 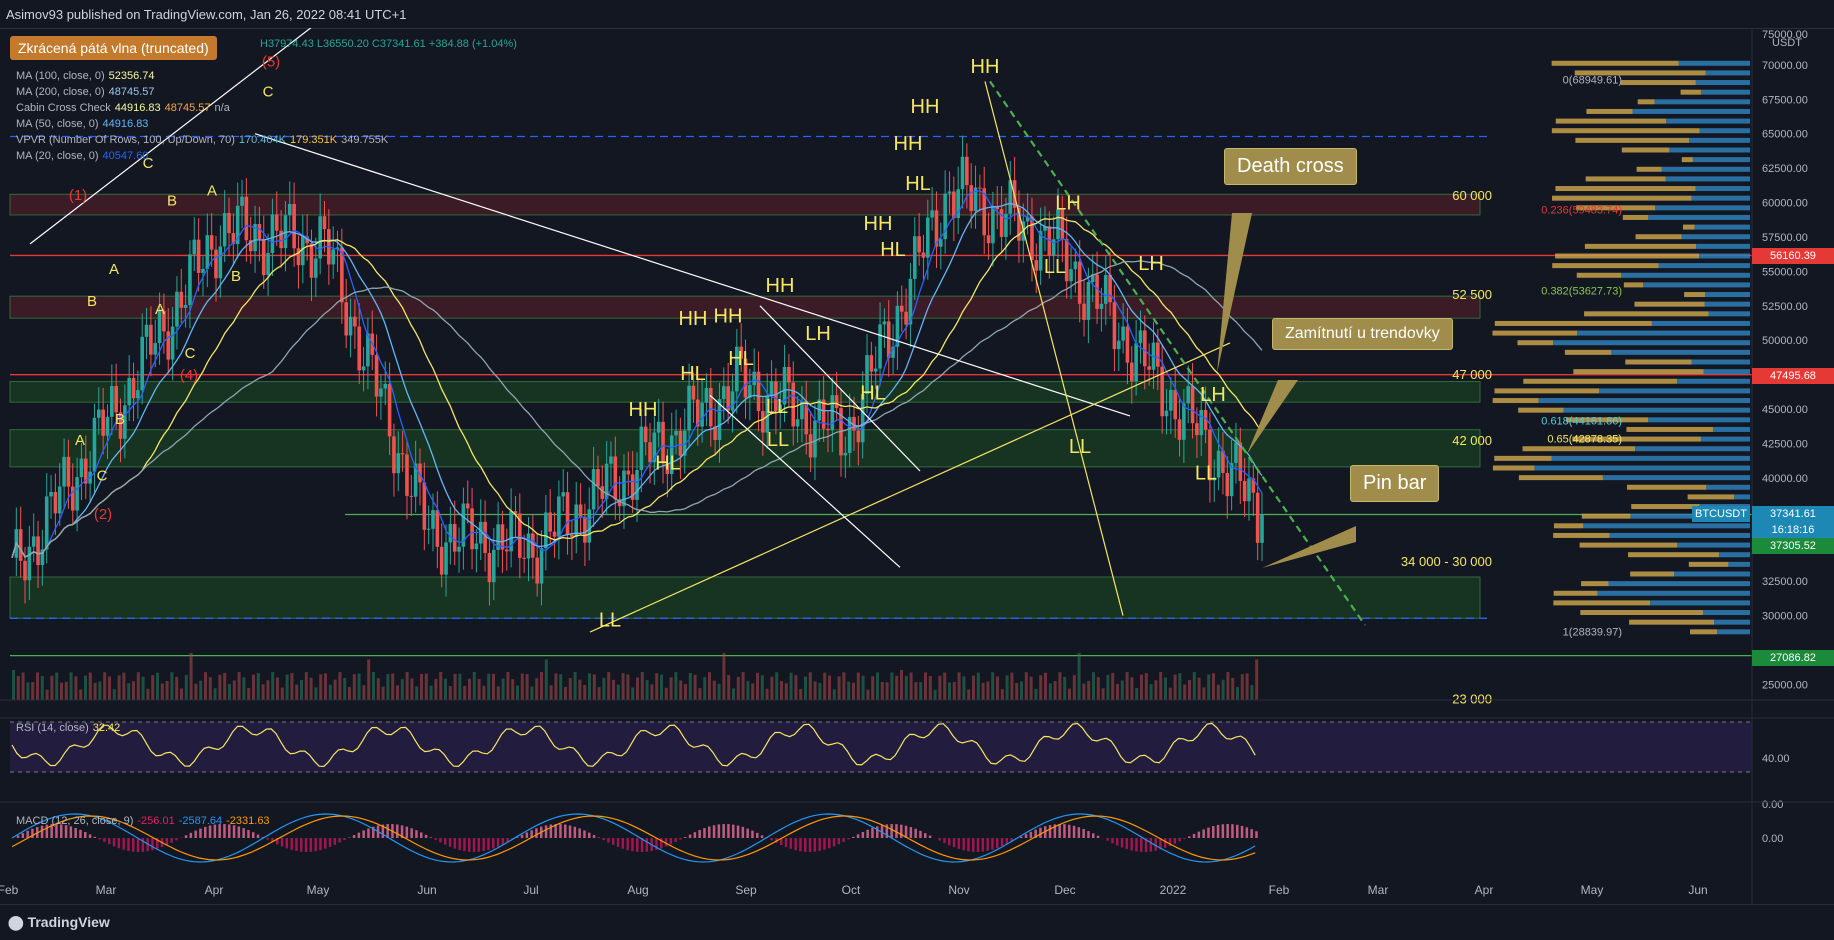 What do you see at coordinates (1793, 256) in the screenshot?
I see `price-tag-56160: 56160.39` at bounding box center [1793, 256].